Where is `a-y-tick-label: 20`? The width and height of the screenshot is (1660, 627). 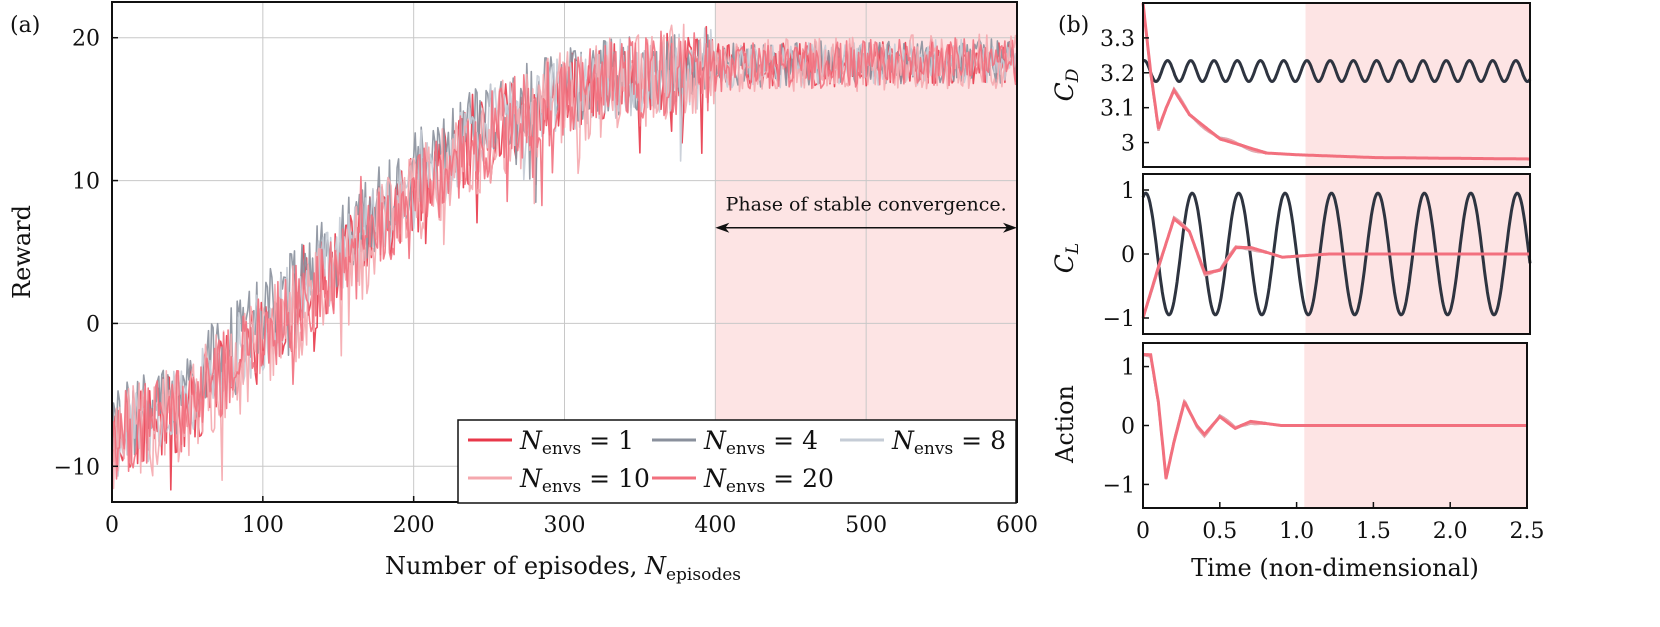
a-y-tick-label: 20 is located at coordinates (86, 39).